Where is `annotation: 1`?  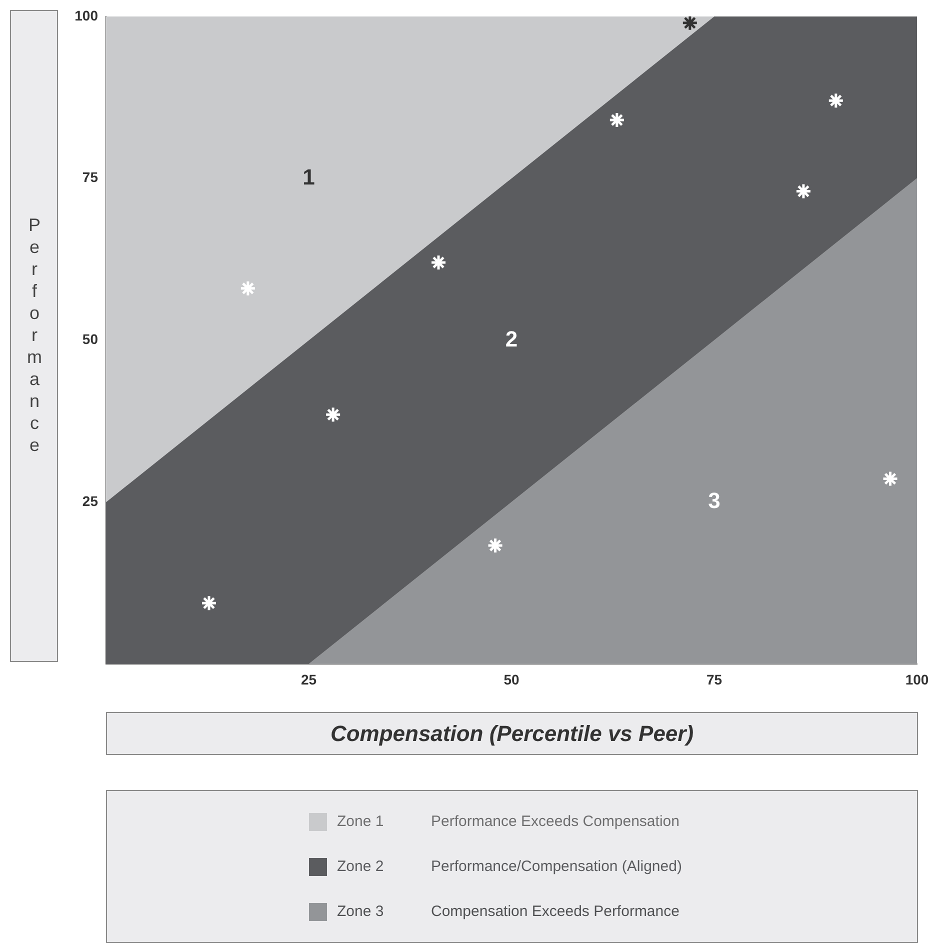
annotation: 1 is located at coordinates (308, 177).